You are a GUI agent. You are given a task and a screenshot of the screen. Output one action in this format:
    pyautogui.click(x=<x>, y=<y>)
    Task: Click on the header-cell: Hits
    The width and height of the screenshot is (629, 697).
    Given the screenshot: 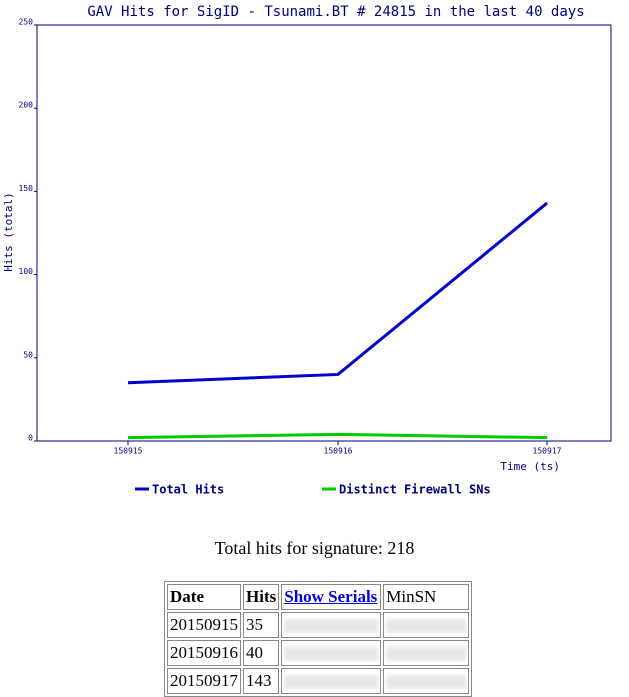 What is the action you would take?
    pyautogui.click(x=261, y=597)
    